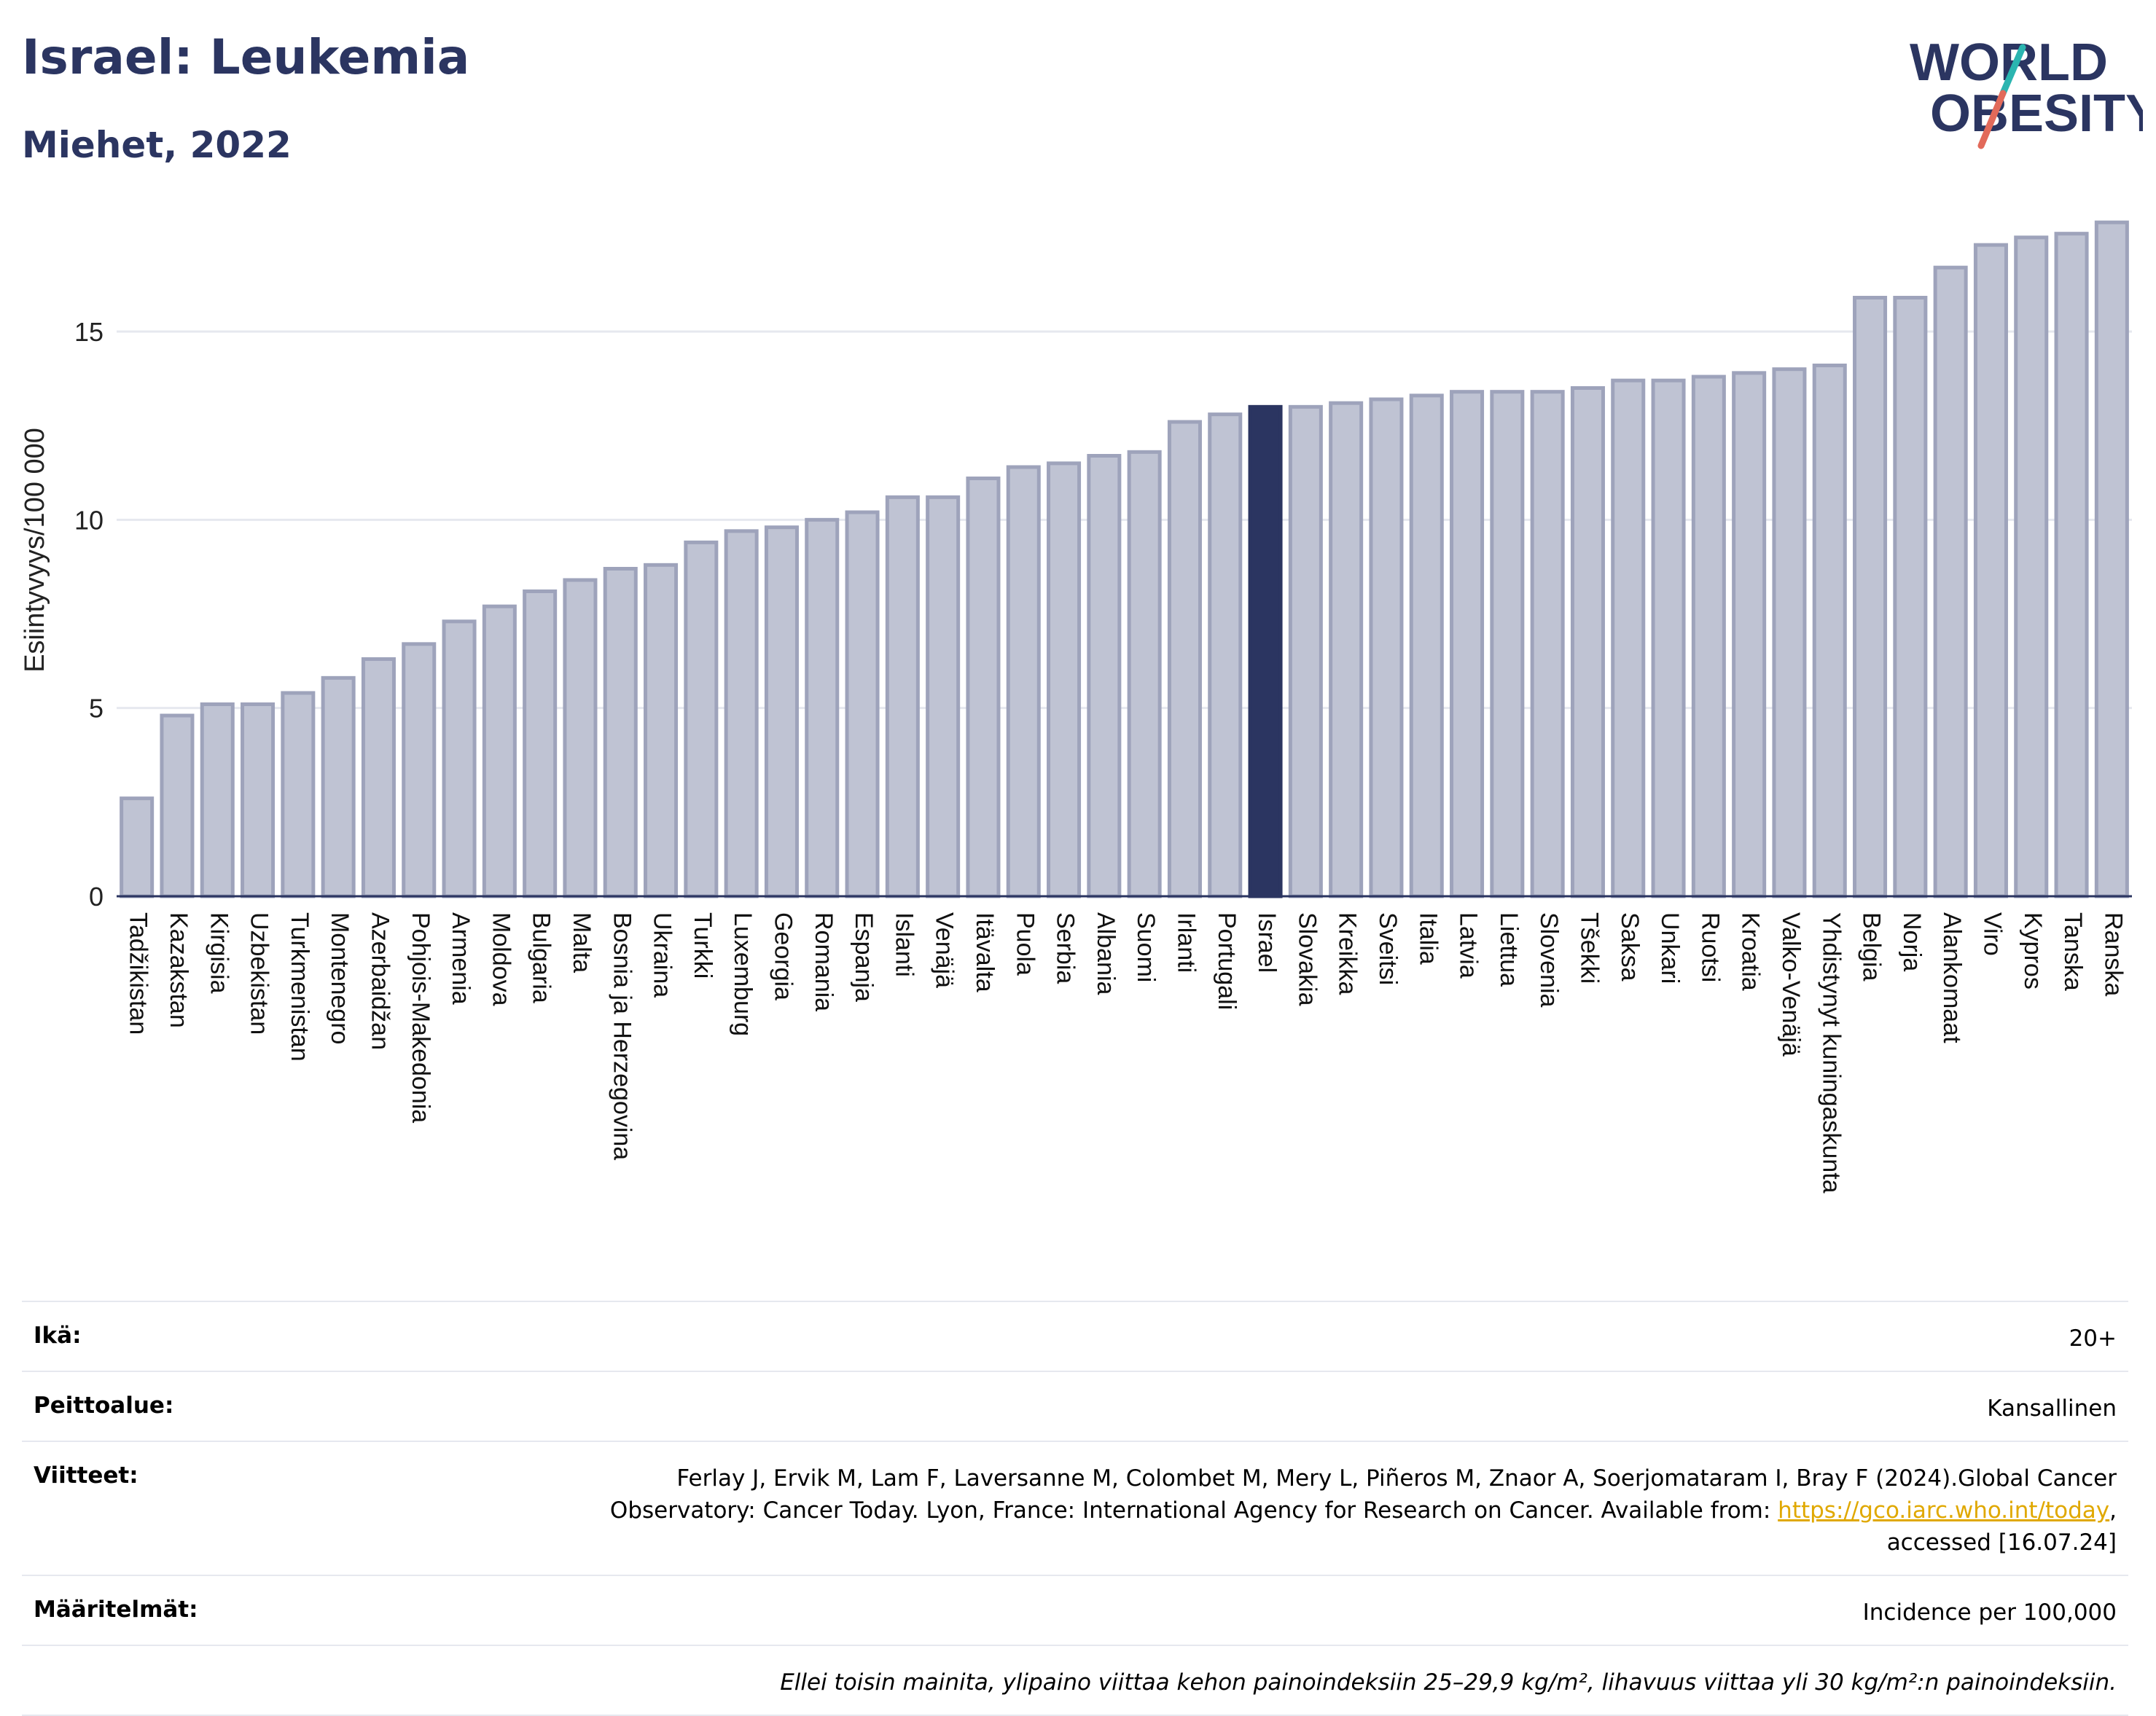 Image resolution: width=2156 pixels, height=1716 pixels. Describe the element at coordinates (1944, 1510) in the screenshot. I see `references-link: https://gco.iarc.who.int/today` at that location.